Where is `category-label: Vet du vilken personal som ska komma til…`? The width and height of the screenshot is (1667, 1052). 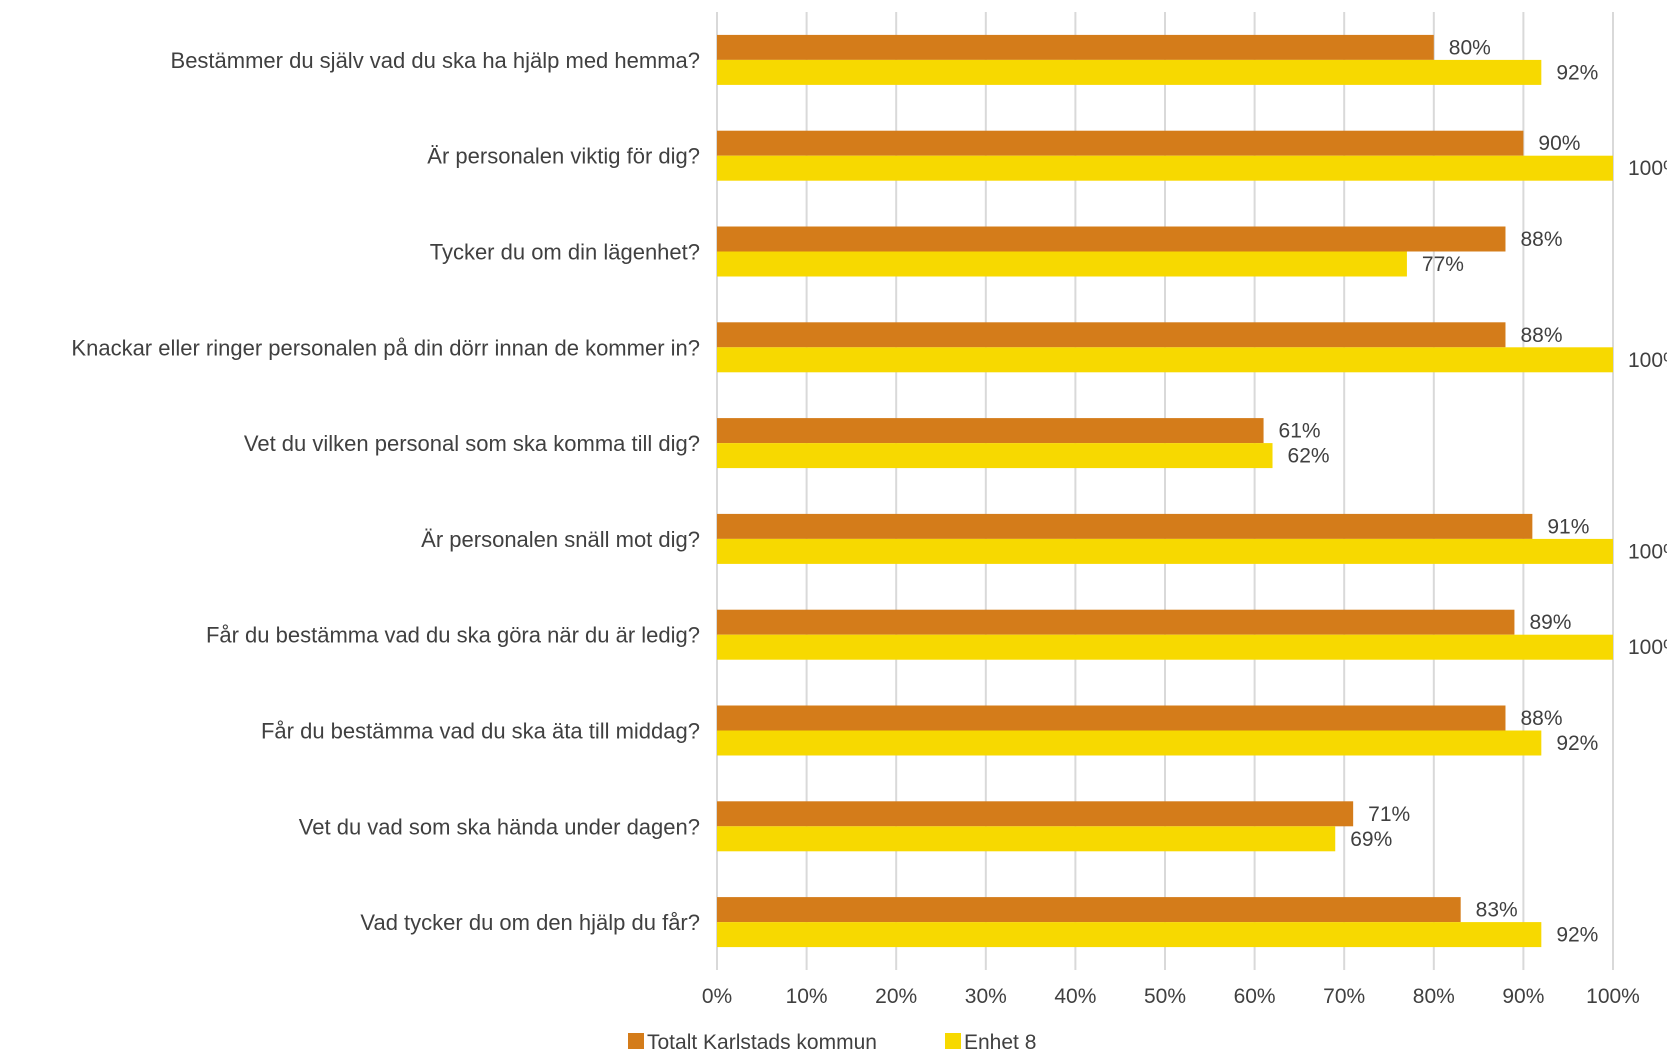 category-label: Vet du vilken personal som ska komma til… is located at coordinates (472, 443).